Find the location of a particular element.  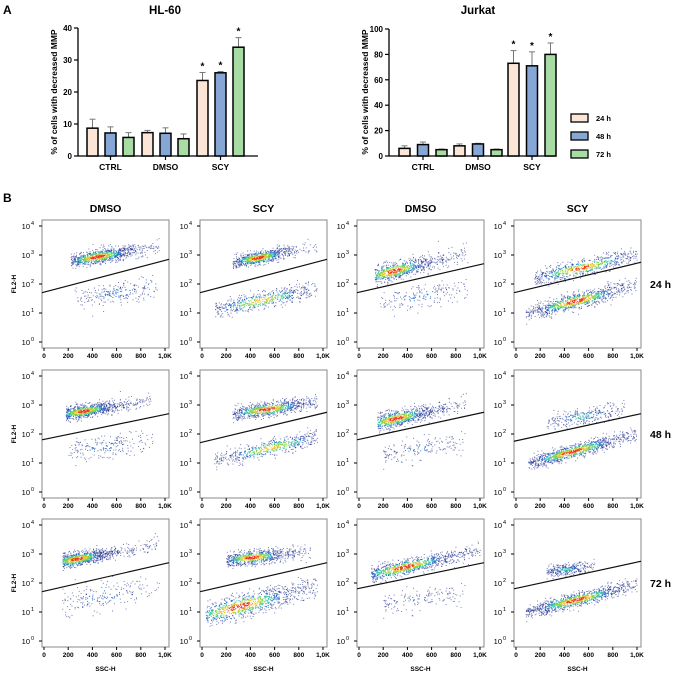

x-tick-label: 0 is located at coordinates (44, 356).